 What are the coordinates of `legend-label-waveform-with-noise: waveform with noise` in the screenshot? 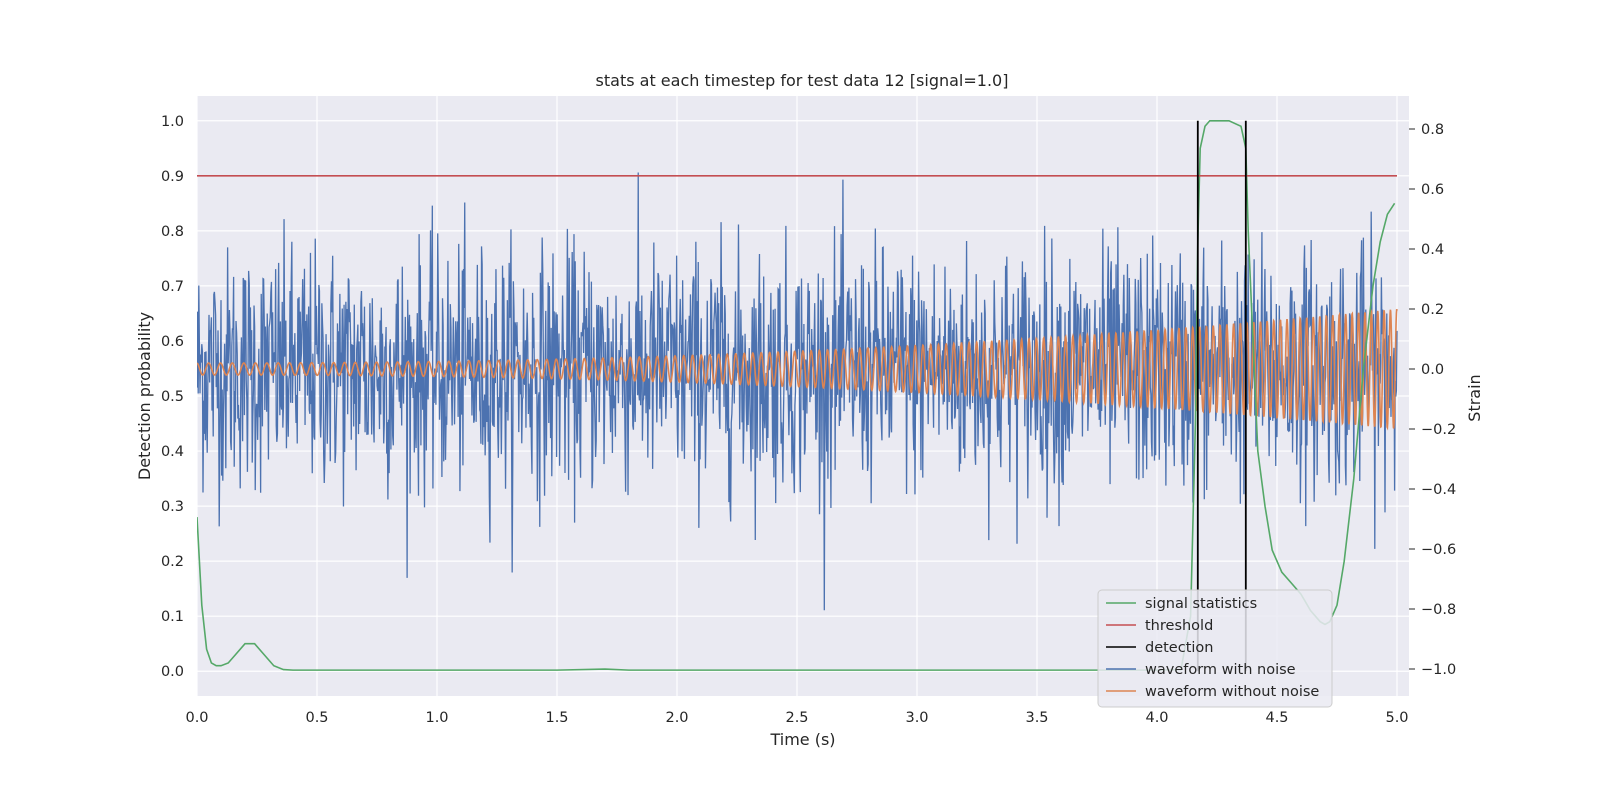 It's located at (1220, 670).